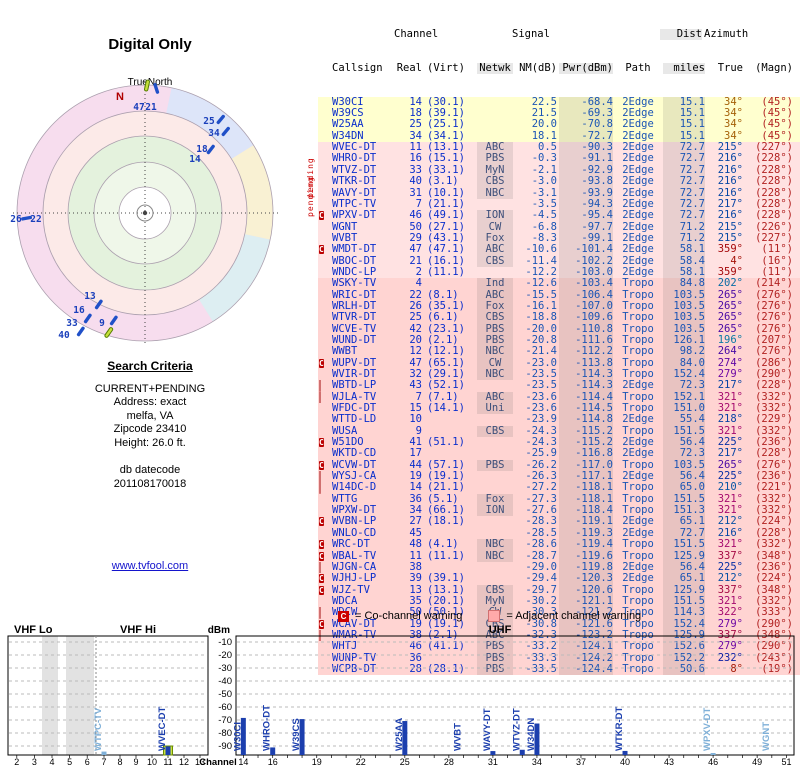  Describe the element at coordinates (730, 170) in the screenshot. I see `cell-true: 216°` at that location.